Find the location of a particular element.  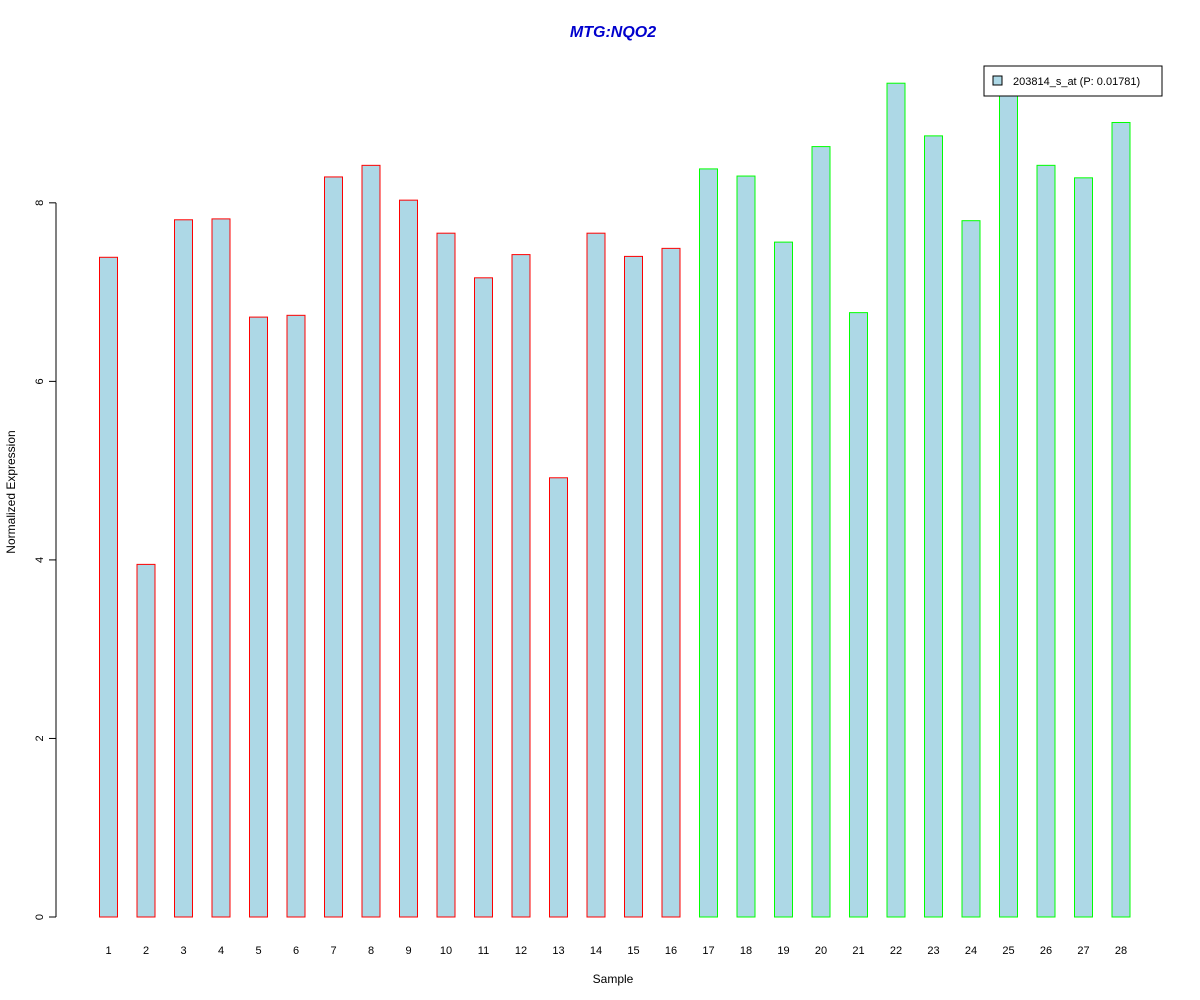

x-tick-label: 28 is located at coordinates (1121, 951).